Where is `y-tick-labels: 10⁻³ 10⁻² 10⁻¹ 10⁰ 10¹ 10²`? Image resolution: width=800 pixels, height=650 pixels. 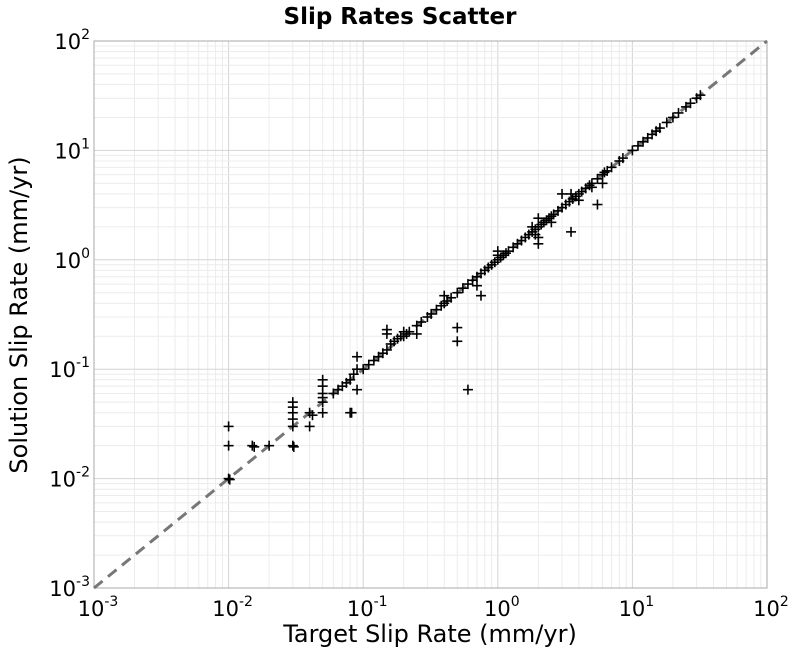 y-tick-labels: 10⁻³ 10⁻² 10⁻¹ 10⁰ 10¹ 10² is located at coordinates (69, 314).